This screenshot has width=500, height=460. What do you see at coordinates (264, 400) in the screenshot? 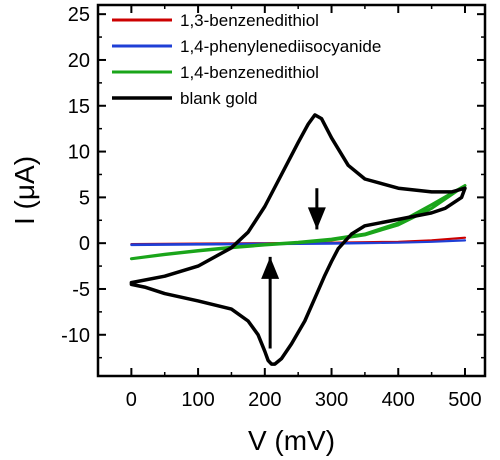
I see `x-tick-label: 200` at bounding box center [264, 400].